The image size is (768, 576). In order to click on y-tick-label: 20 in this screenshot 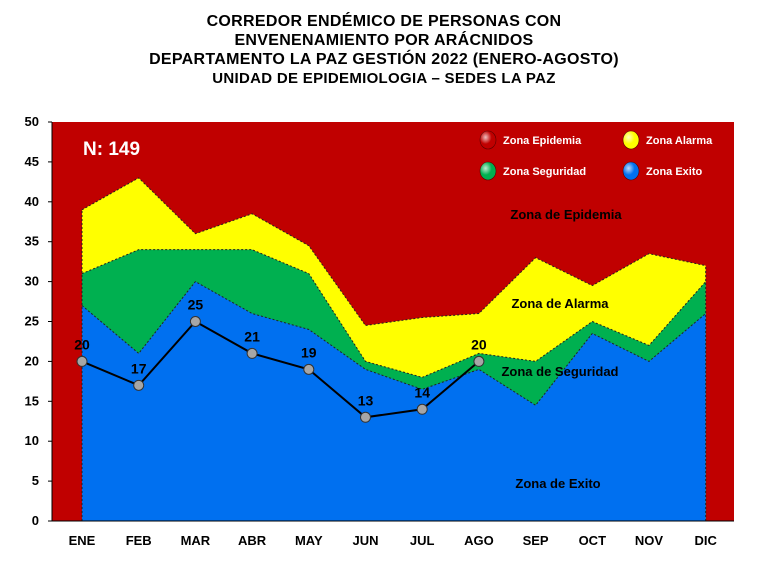, I will do `click(32, 360)`.